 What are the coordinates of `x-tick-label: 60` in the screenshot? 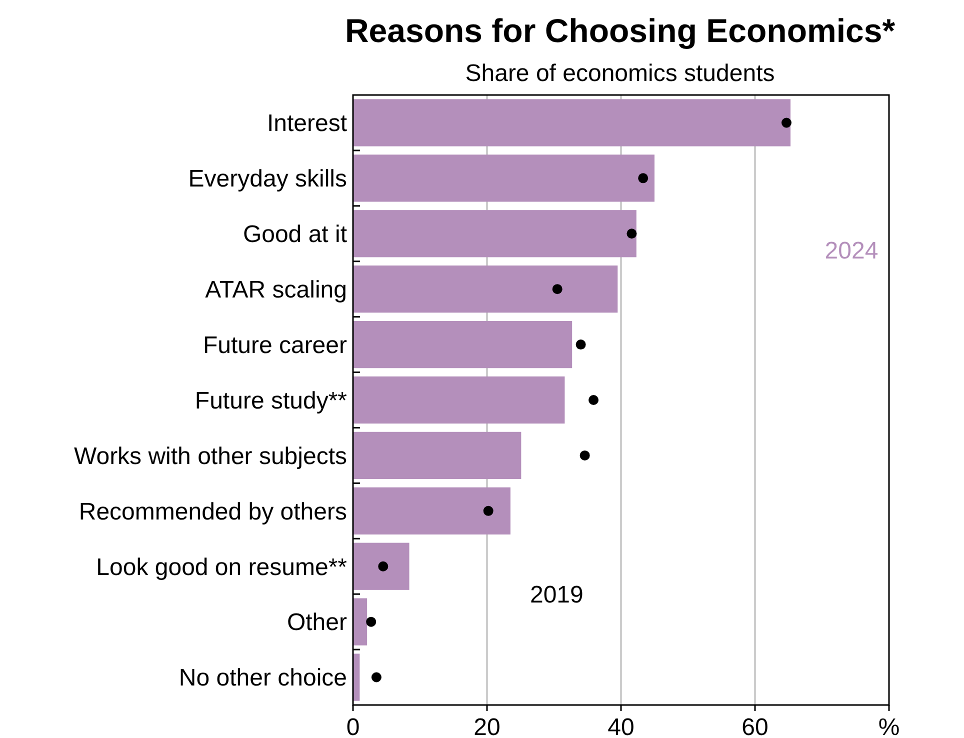 It's located at (755, 726).